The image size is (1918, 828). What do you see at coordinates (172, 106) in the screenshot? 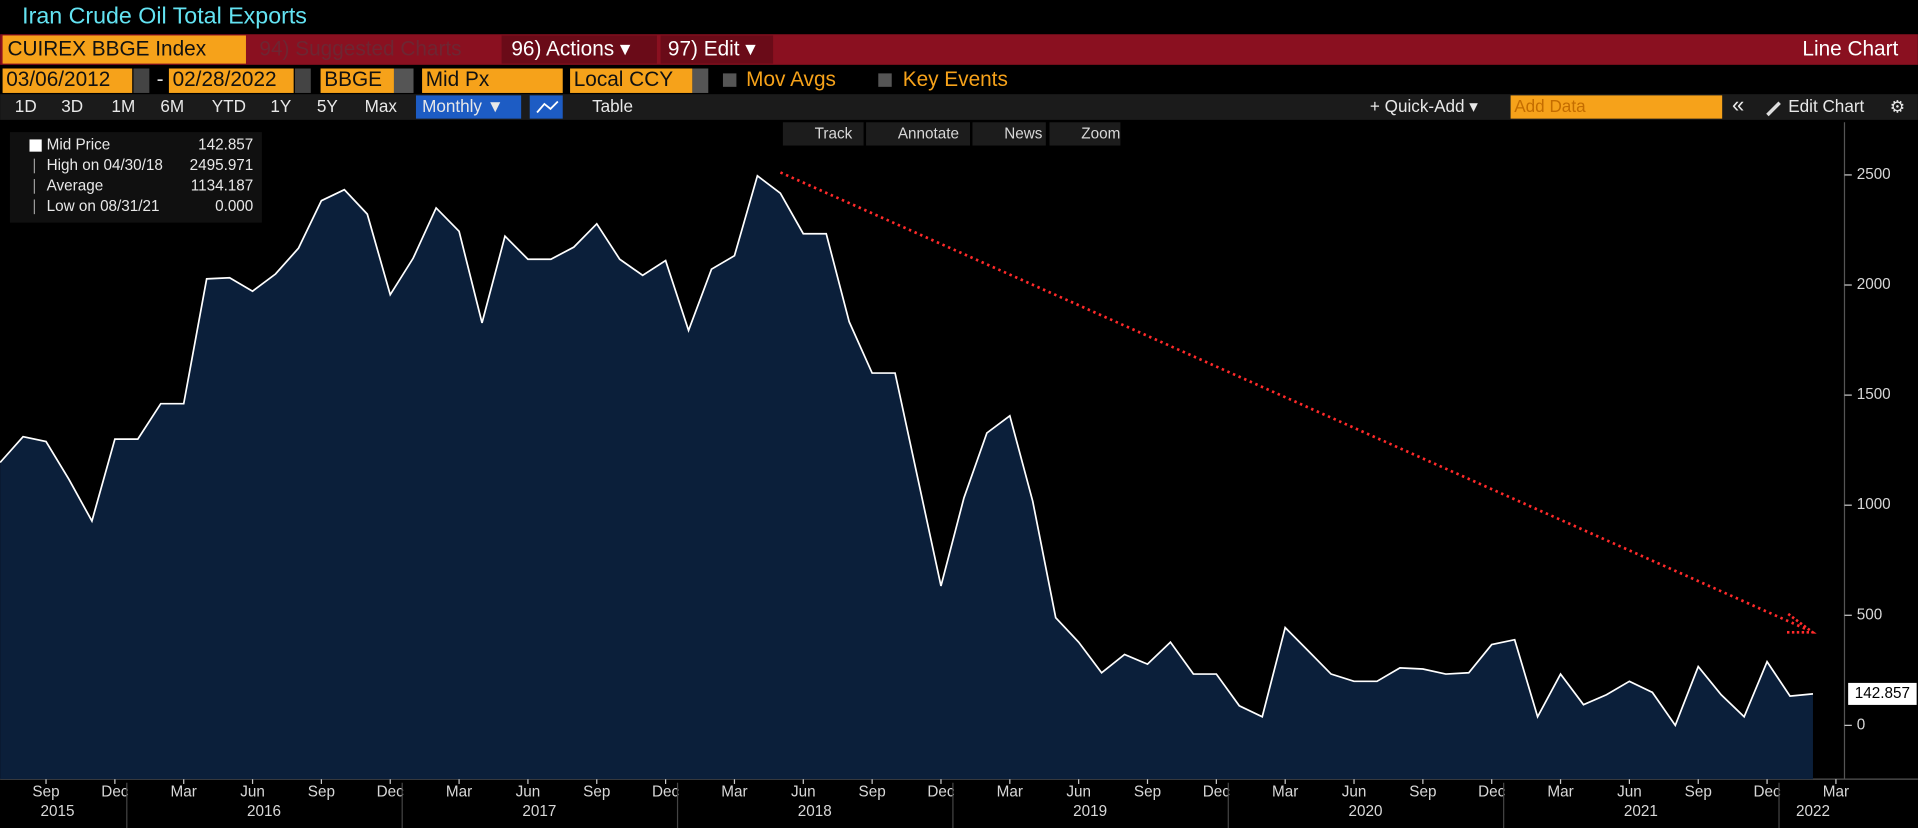
I see `period-button: 6M` at bounding box center [172, 106].